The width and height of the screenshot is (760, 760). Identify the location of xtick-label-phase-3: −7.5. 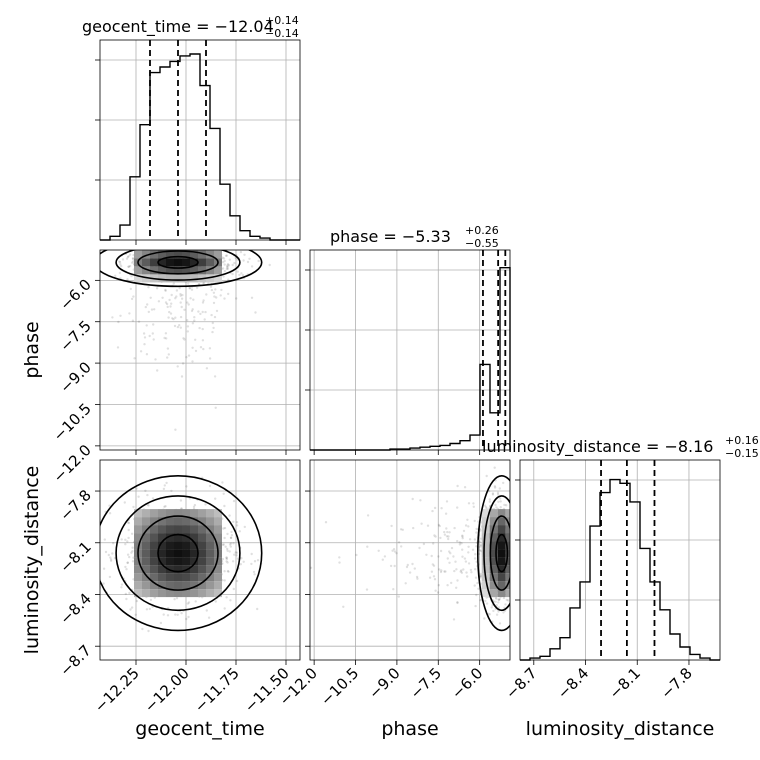
(426, 683).